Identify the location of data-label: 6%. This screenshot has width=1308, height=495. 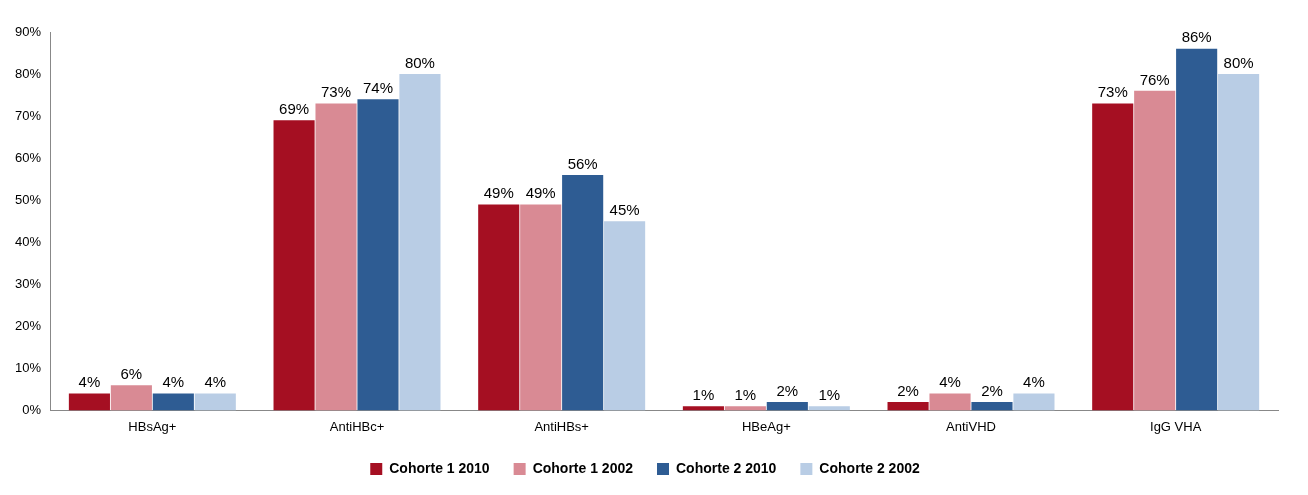
(131, 373).